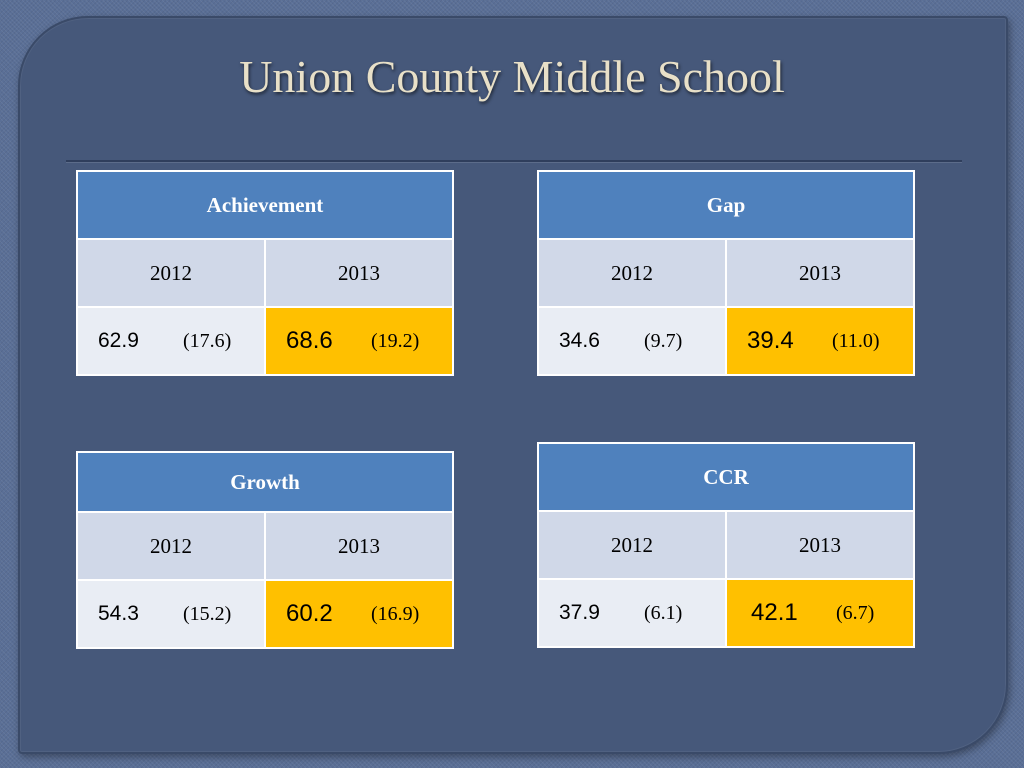 The image size is (1024, 768). What do you see at coordinates (856, 340) in the screenshot?
I see `value-2013-paren: (11.0)` at bounding box center [856, 340].